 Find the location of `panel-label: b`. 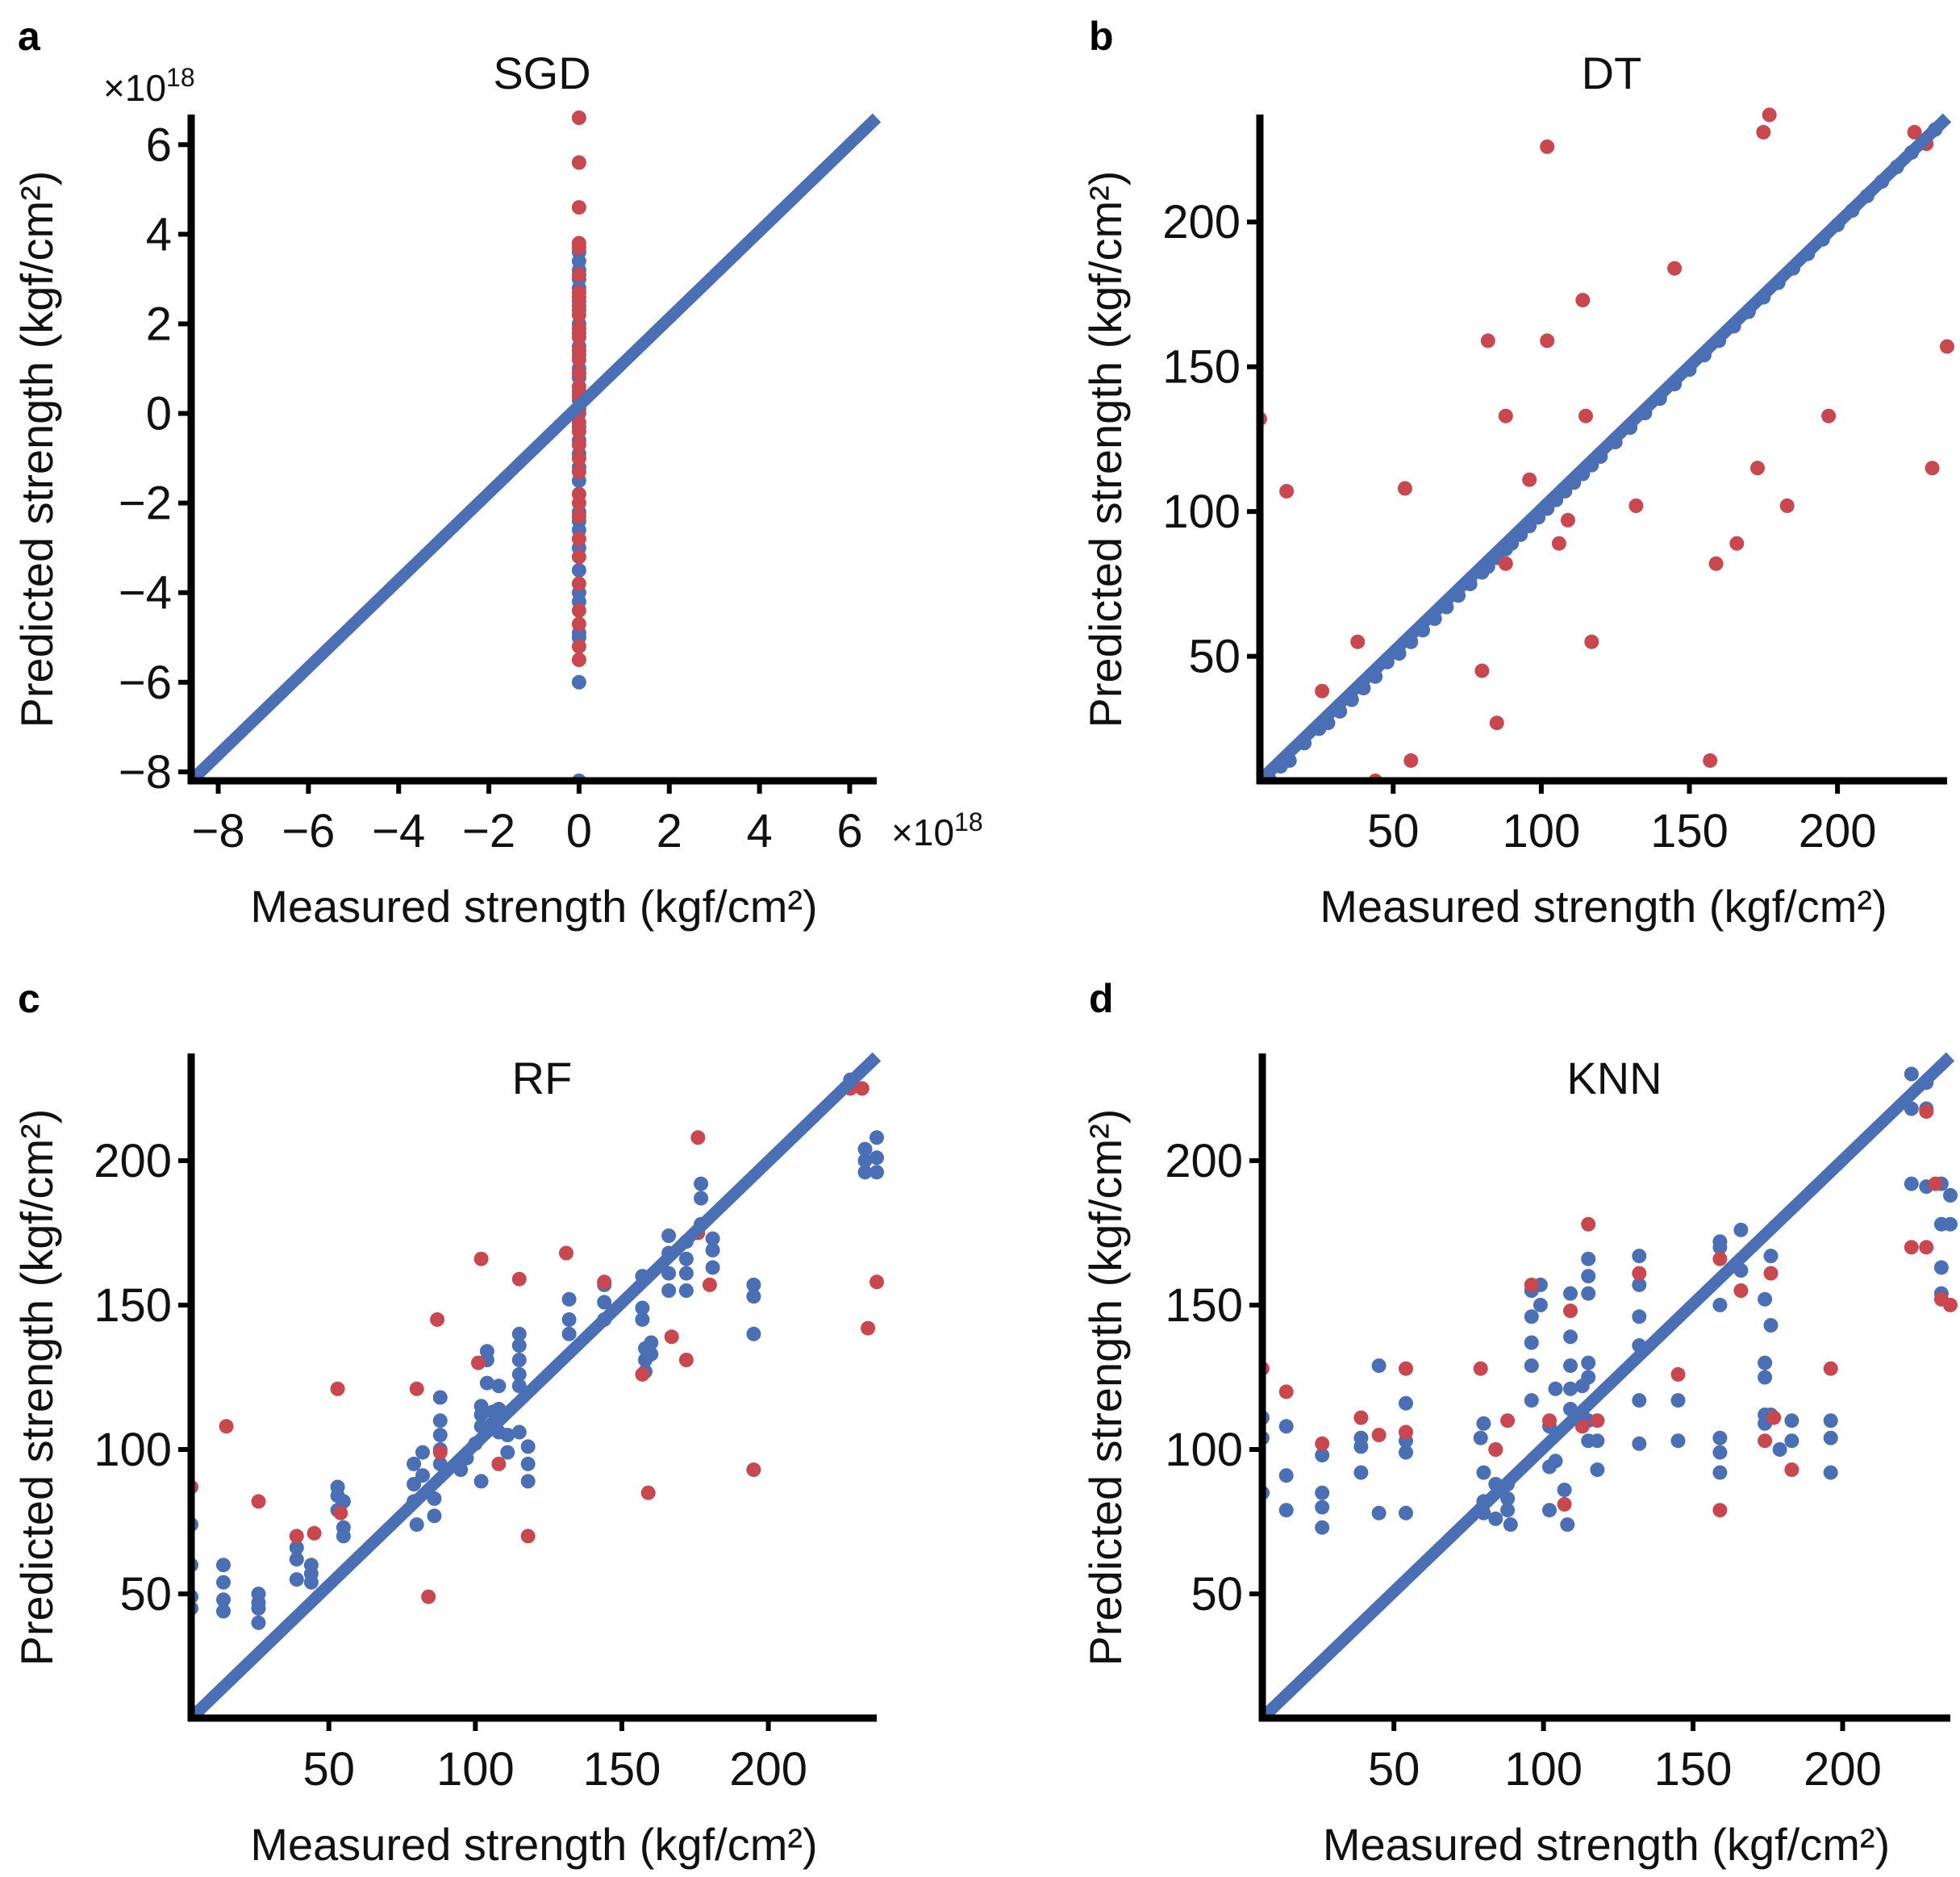

panel-label: b is located at coordinates (1101, 37).